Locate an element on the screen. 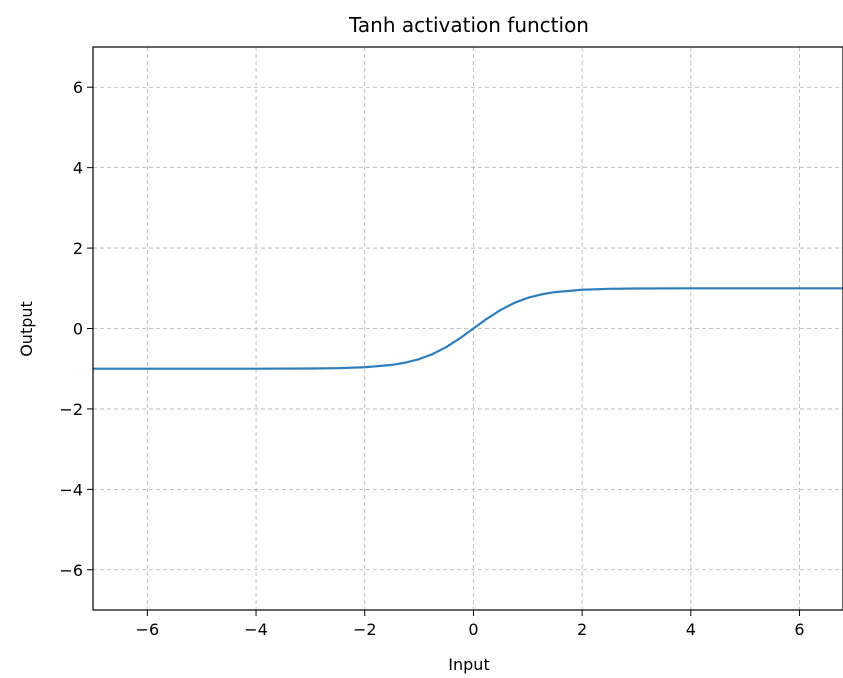  x-axis-label: Input is located at coordinates (468, 664).